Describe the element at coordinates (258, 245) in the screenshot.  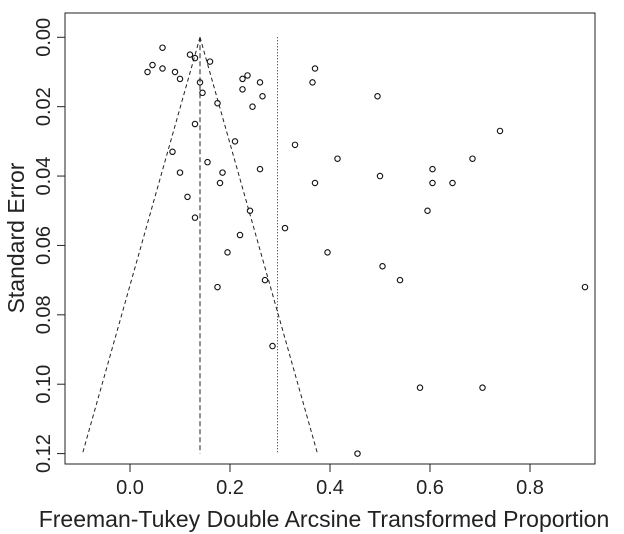
I see `funnel-right-line` at that location.